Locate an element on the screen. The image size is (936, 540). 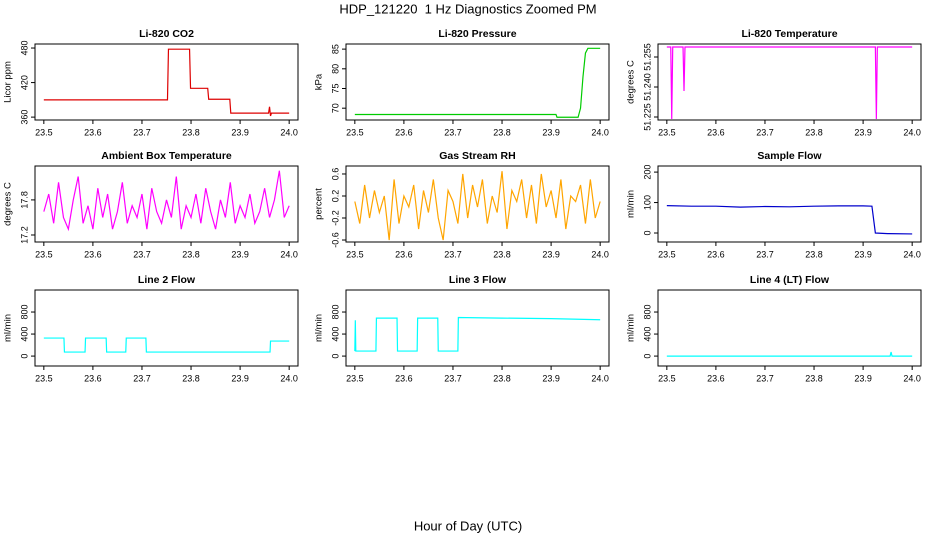
y-tick-label: 51.240 is located at coordinates (647, 87).